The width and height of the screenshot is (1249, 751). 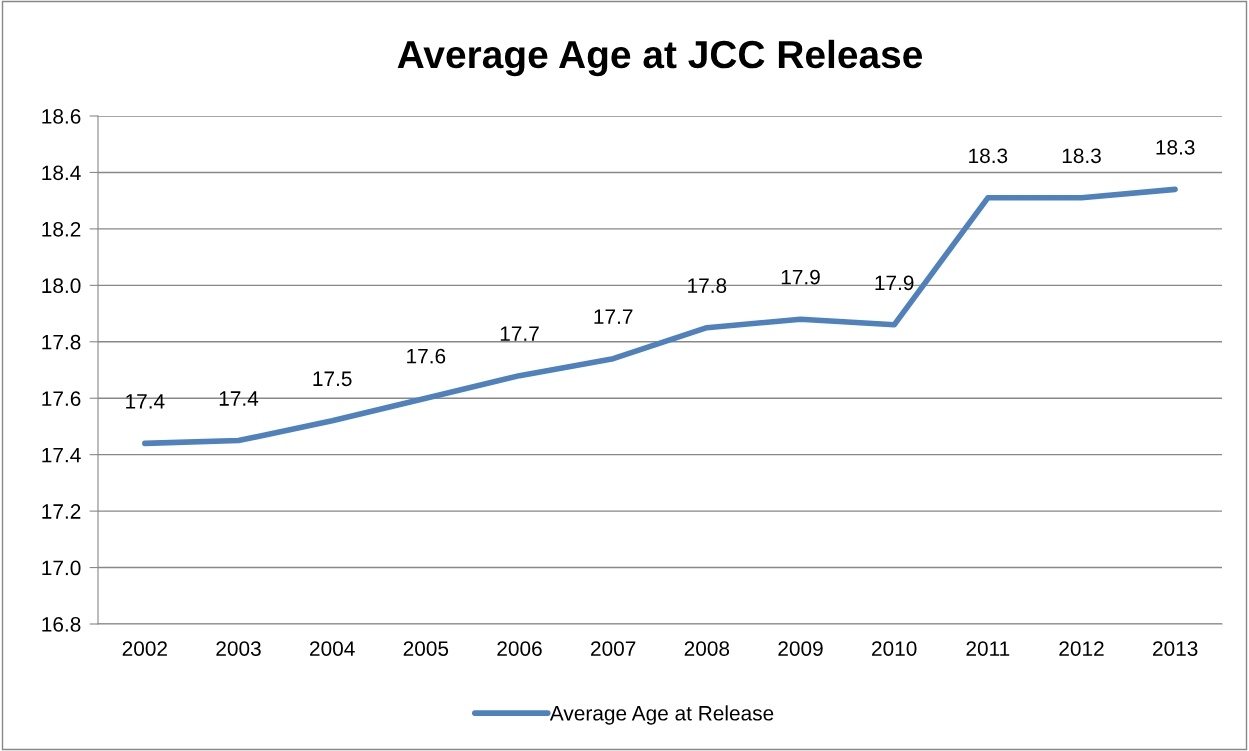 What do you see at coordinates (426, 648) in the screenshot?
I see `x-tick-label: 2005` at bounding box center [426, 648].